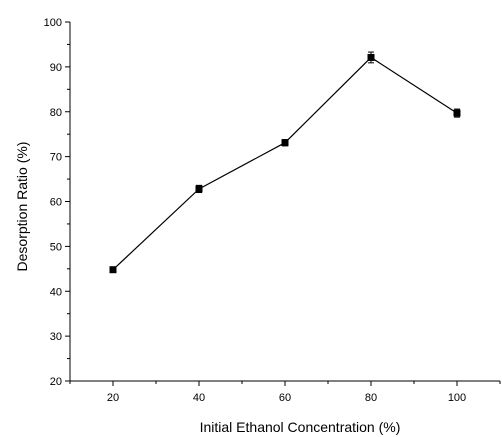  Describe the element at coordinates (457, 398) in the screenshot. I see `x-tick-label: 100` at that location.